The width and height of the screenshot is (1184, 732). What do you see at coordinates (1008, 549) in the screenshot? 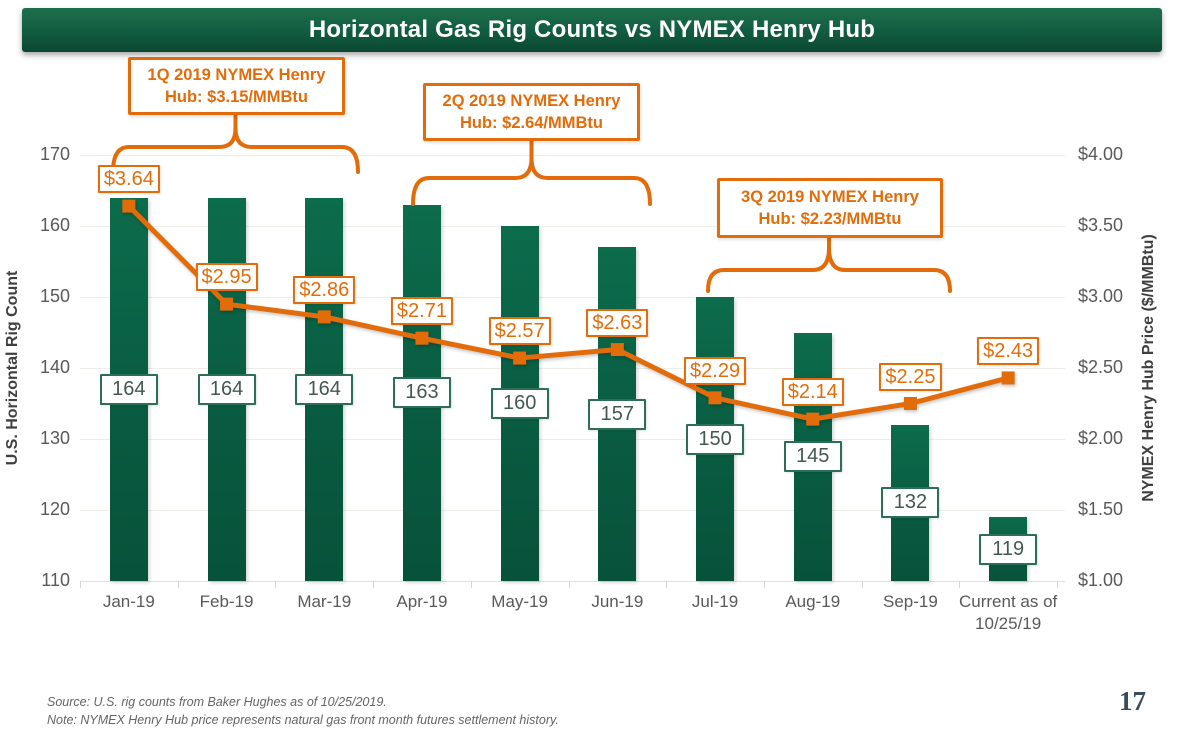
I see `bar-value-label: 119` at bounding box center [1008, 549].